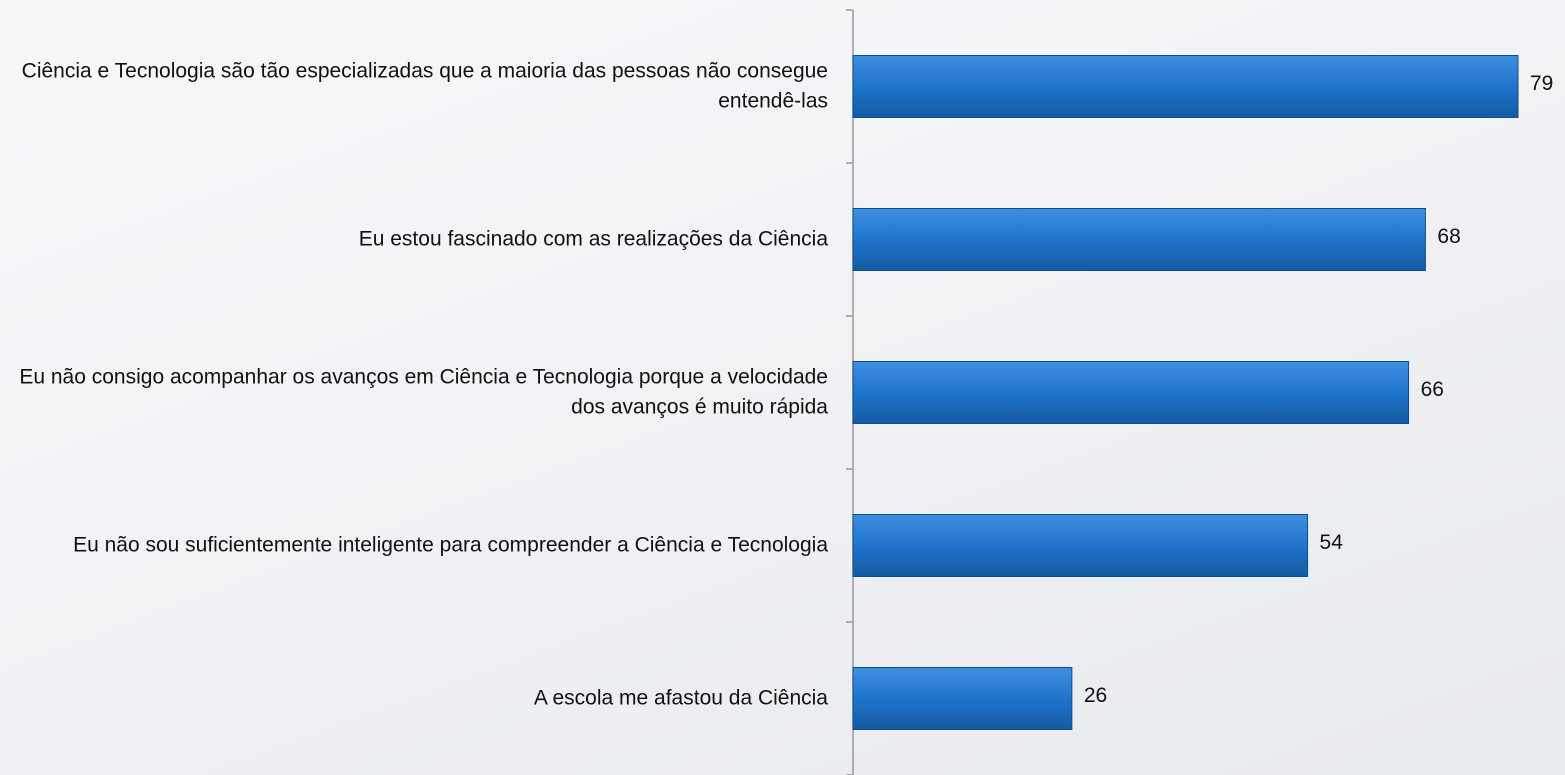 The height and width of the screenshot is (775, 1565). I want to click on value-label: 68, so click(1448, 236).